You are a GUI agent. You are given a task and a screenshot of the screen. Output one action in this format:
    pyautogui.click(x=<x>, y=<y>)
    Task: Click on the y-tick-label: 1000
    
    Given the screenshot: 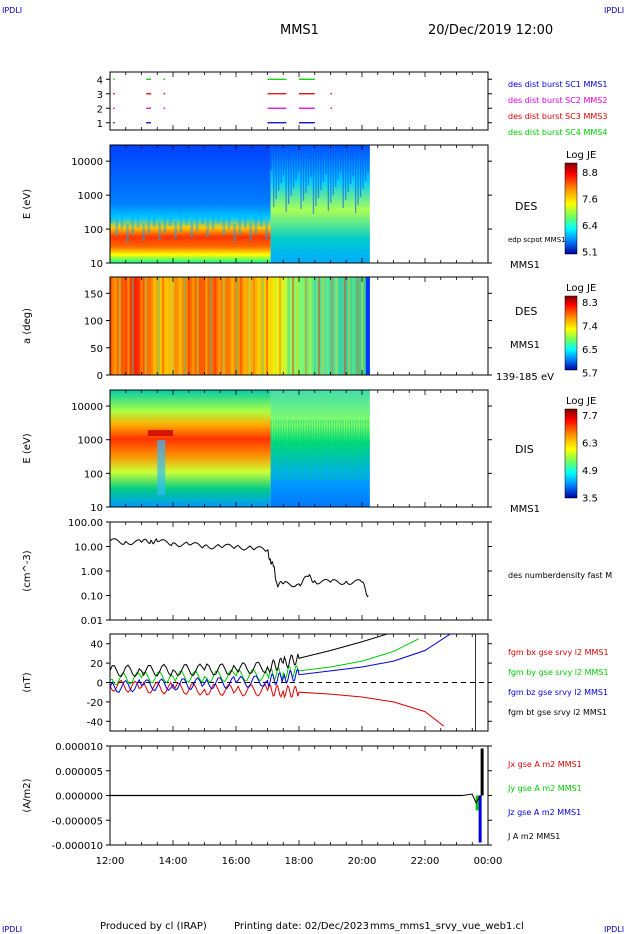 What is the action you would take?
    pyautogui.click(x=90, y=441)
    